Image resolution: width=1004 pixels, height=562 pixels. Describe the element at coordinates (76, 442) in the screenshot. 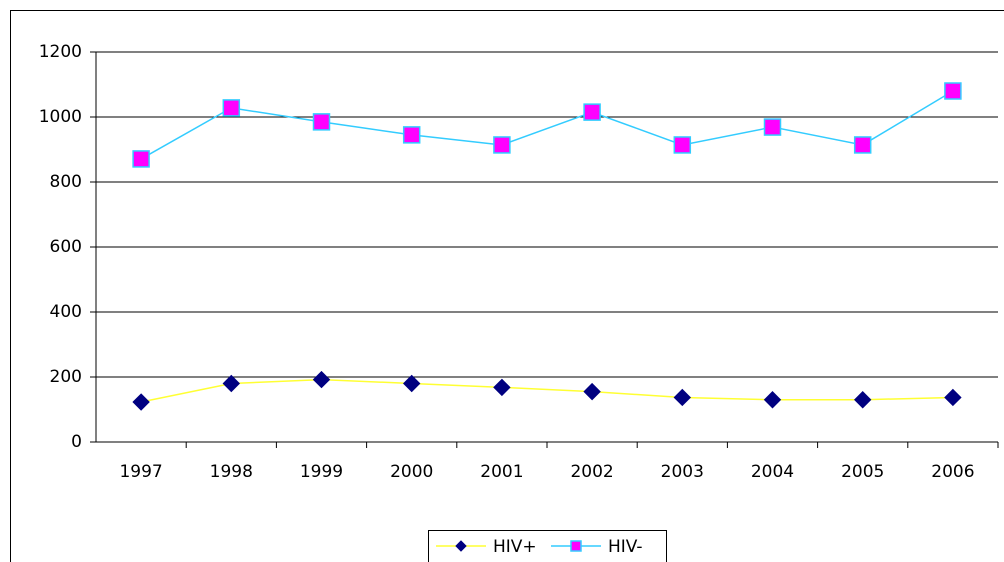

I see `y-tick-label: 0` at that location.